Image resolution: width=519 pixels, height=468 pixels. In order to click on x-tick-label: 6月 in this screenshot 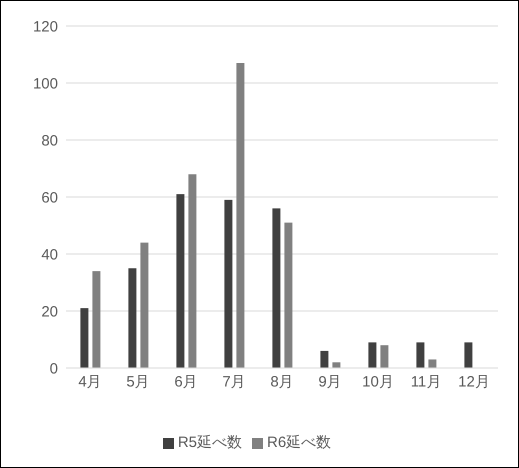, I will do `click(186, 382)`.